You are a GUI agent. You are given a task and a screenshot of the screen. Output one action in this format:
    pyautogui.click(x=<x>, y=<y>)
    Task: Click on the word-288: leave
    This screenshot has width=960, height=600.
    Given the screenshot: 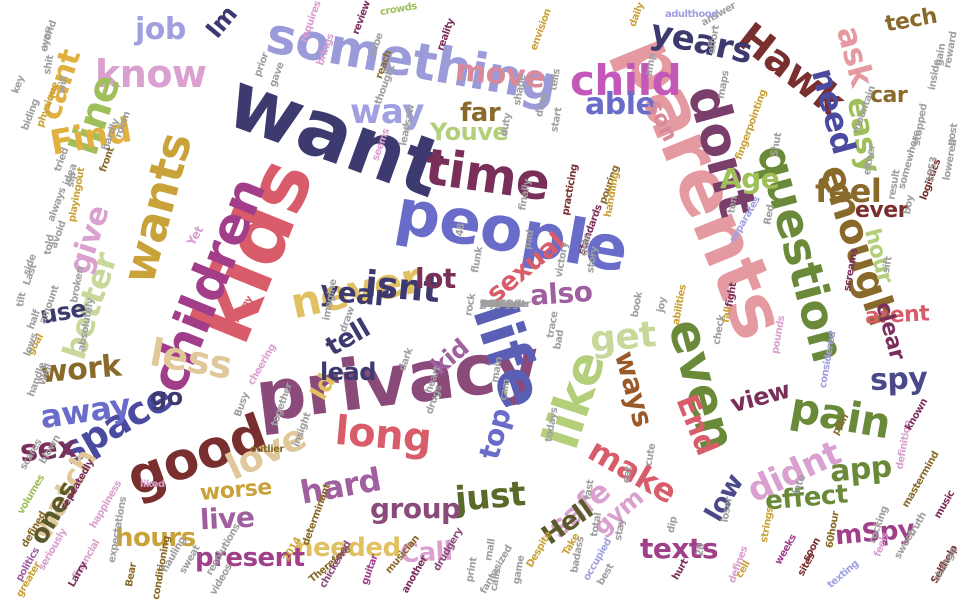 What is the action you would take?
    pyautogui.click(x=494, y=304)
    